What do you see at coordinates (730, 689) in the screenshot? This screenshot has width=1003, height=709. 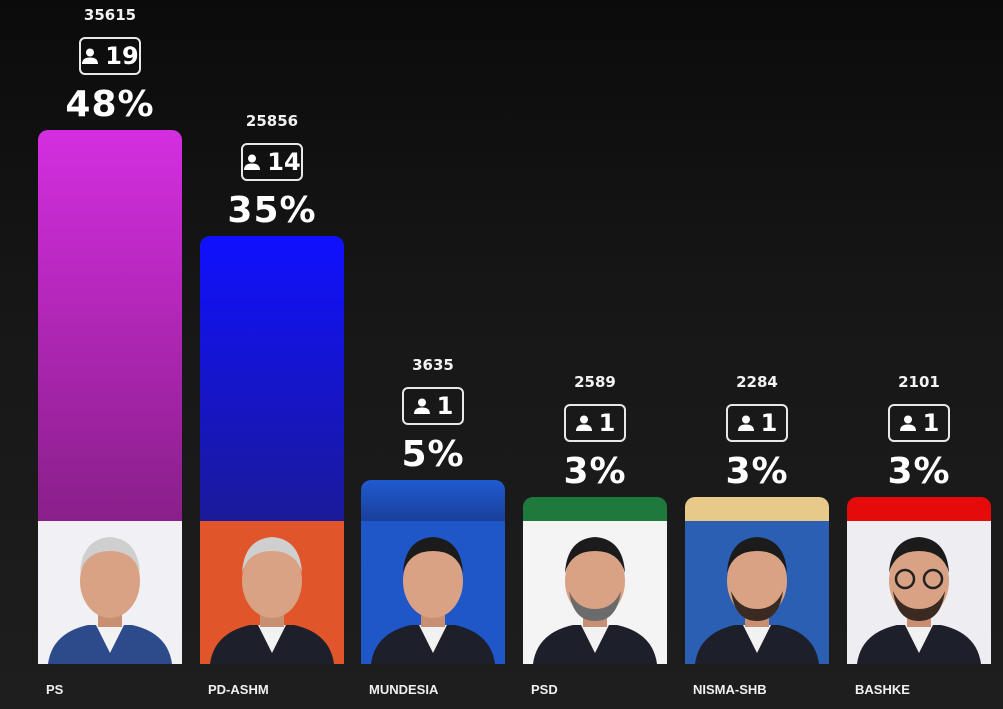 I see `party-name: NISMA-SHB` at bounding box center [730, 689].